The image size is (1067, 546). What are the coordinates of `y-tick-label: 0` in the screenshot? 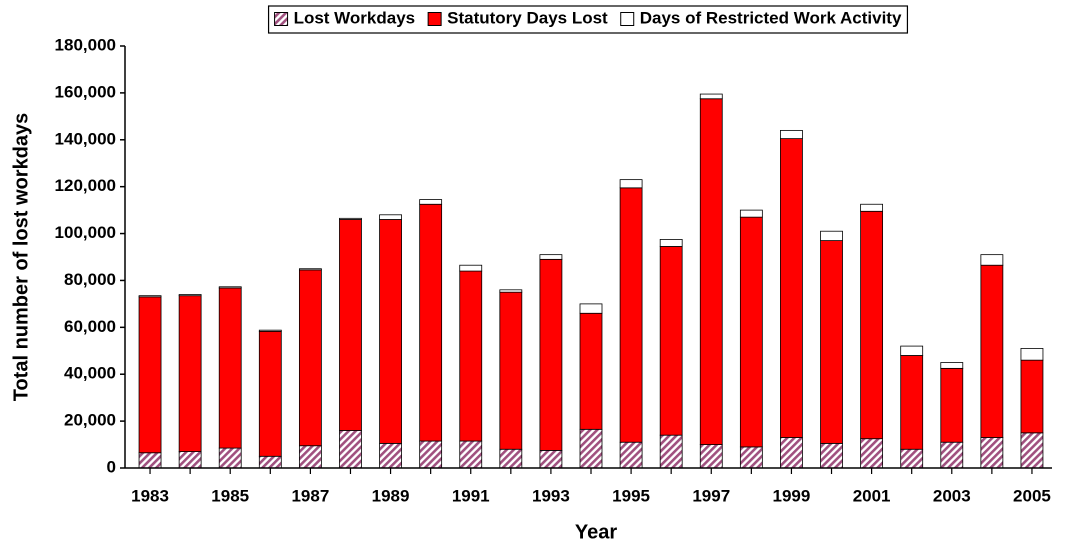 It's located at (111, 466).